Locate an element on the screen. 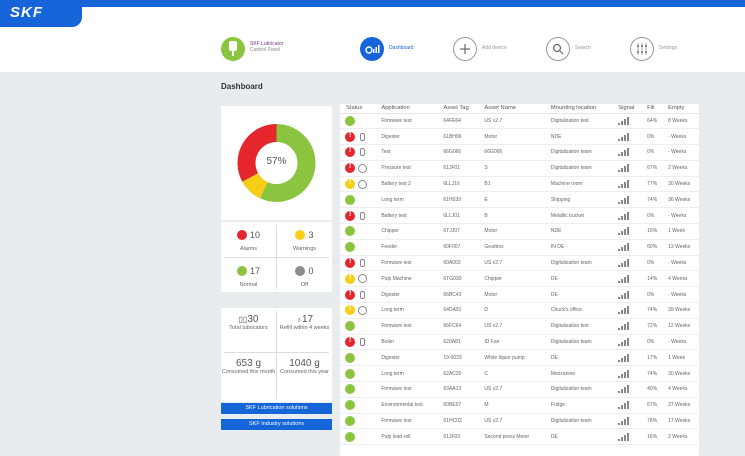 Image resolution: width=745 pixels, height=456 pixels. cell-fill: 67% is located at coordinates (652, 405).